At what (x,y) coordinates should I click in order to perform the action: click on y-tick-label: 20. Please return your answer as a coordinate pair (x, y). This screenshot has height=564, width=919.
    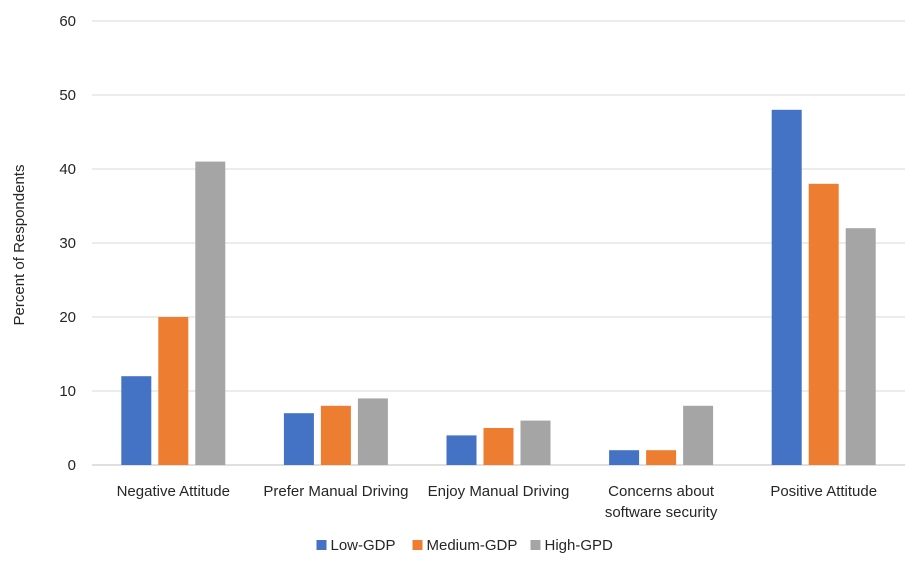
    Looking at the image, I should click on (67, 317).